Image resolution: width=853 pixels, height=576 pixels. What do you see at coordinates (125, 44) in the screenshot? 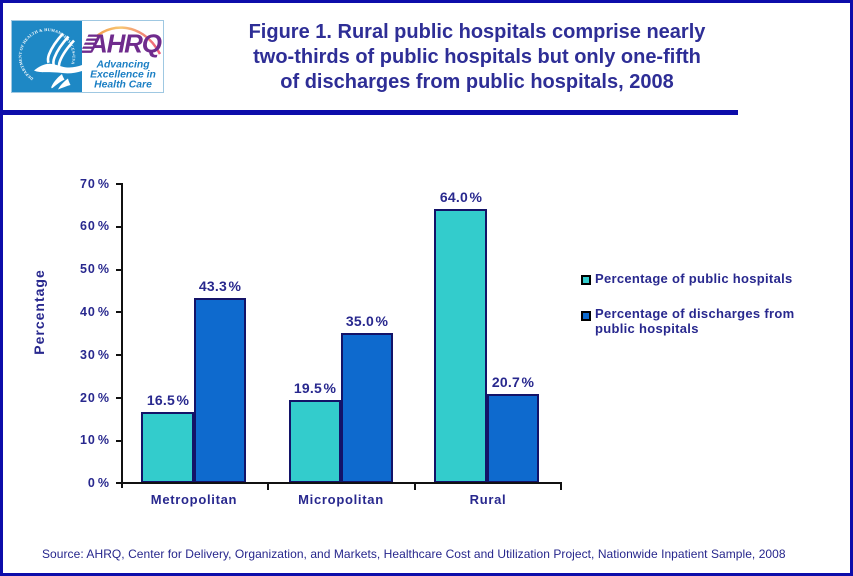
I see `svg-text: AHRQ` at bounding box center [125, 44].